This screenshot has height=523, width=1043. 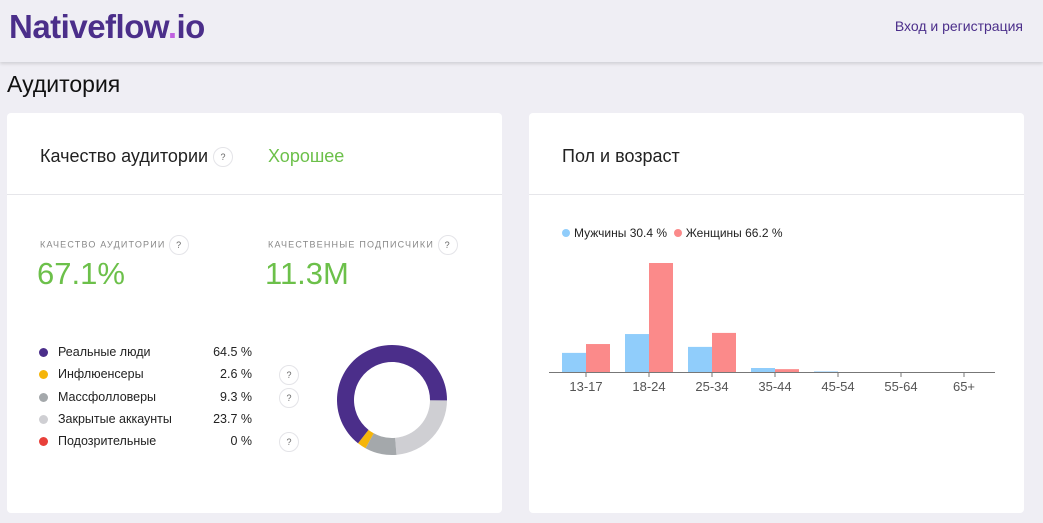 What do you see at coordinates (734, 232) in the screenshot?
I see `legend-female: Женщины 66.2 %` at bounding box center [734, 232].